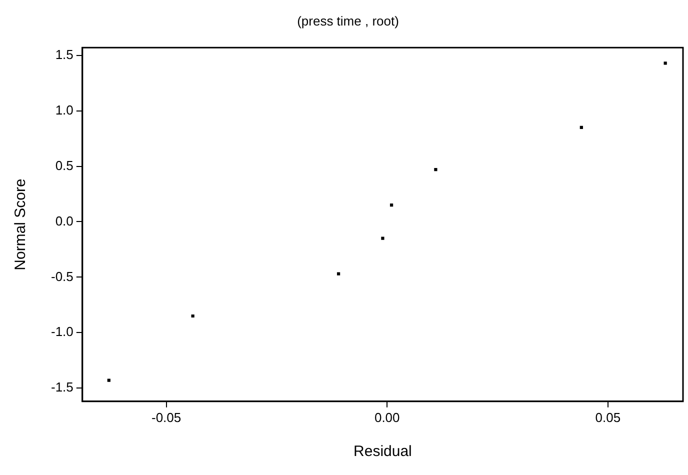 This screenshot has width=688, height=475. Describe the element at coordinates (387, 417) in the screenshot. I see `x-tick-label: 0.00` at that location.